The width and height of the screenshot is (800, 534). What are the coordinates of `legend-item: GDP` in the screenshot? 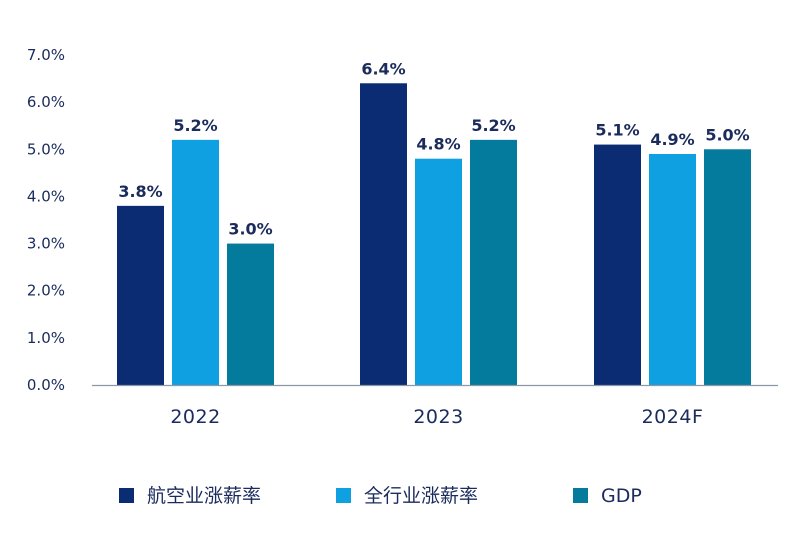 It's located at (607, 496).